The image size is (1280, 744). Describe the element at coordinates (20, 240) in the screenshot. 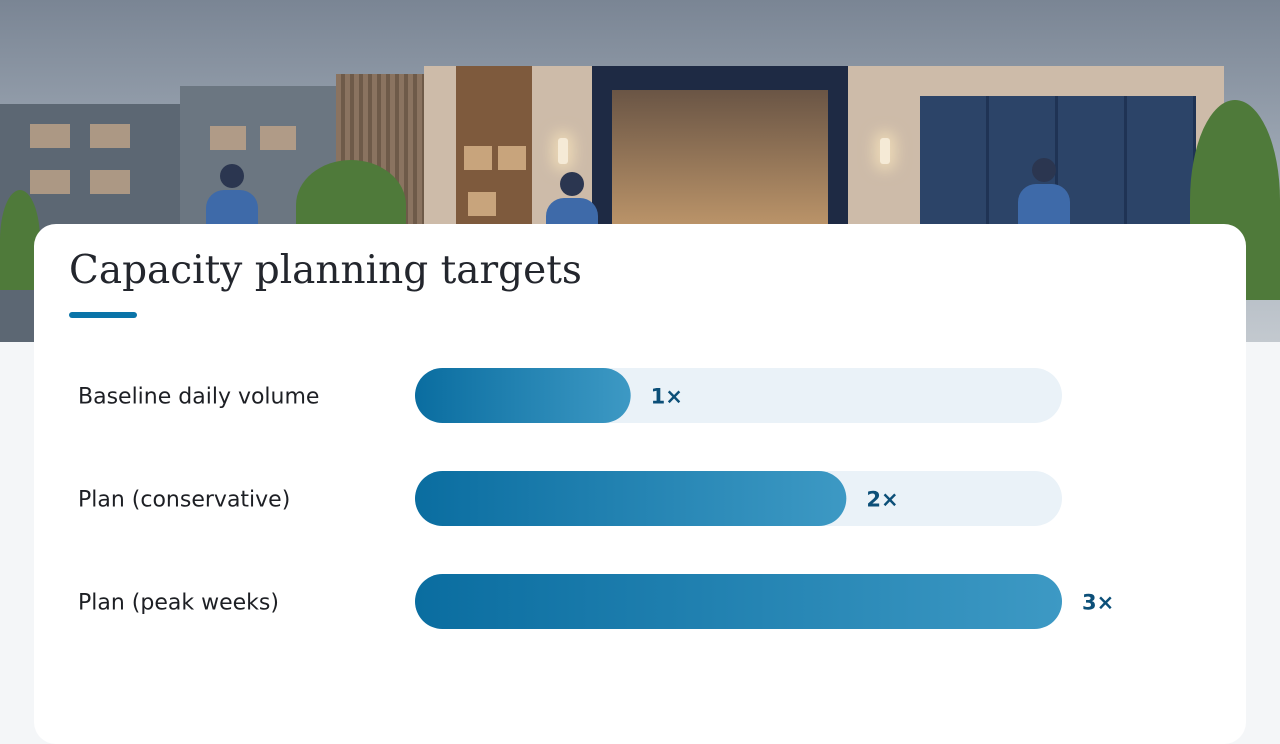

I see `tree-icon` at that location.